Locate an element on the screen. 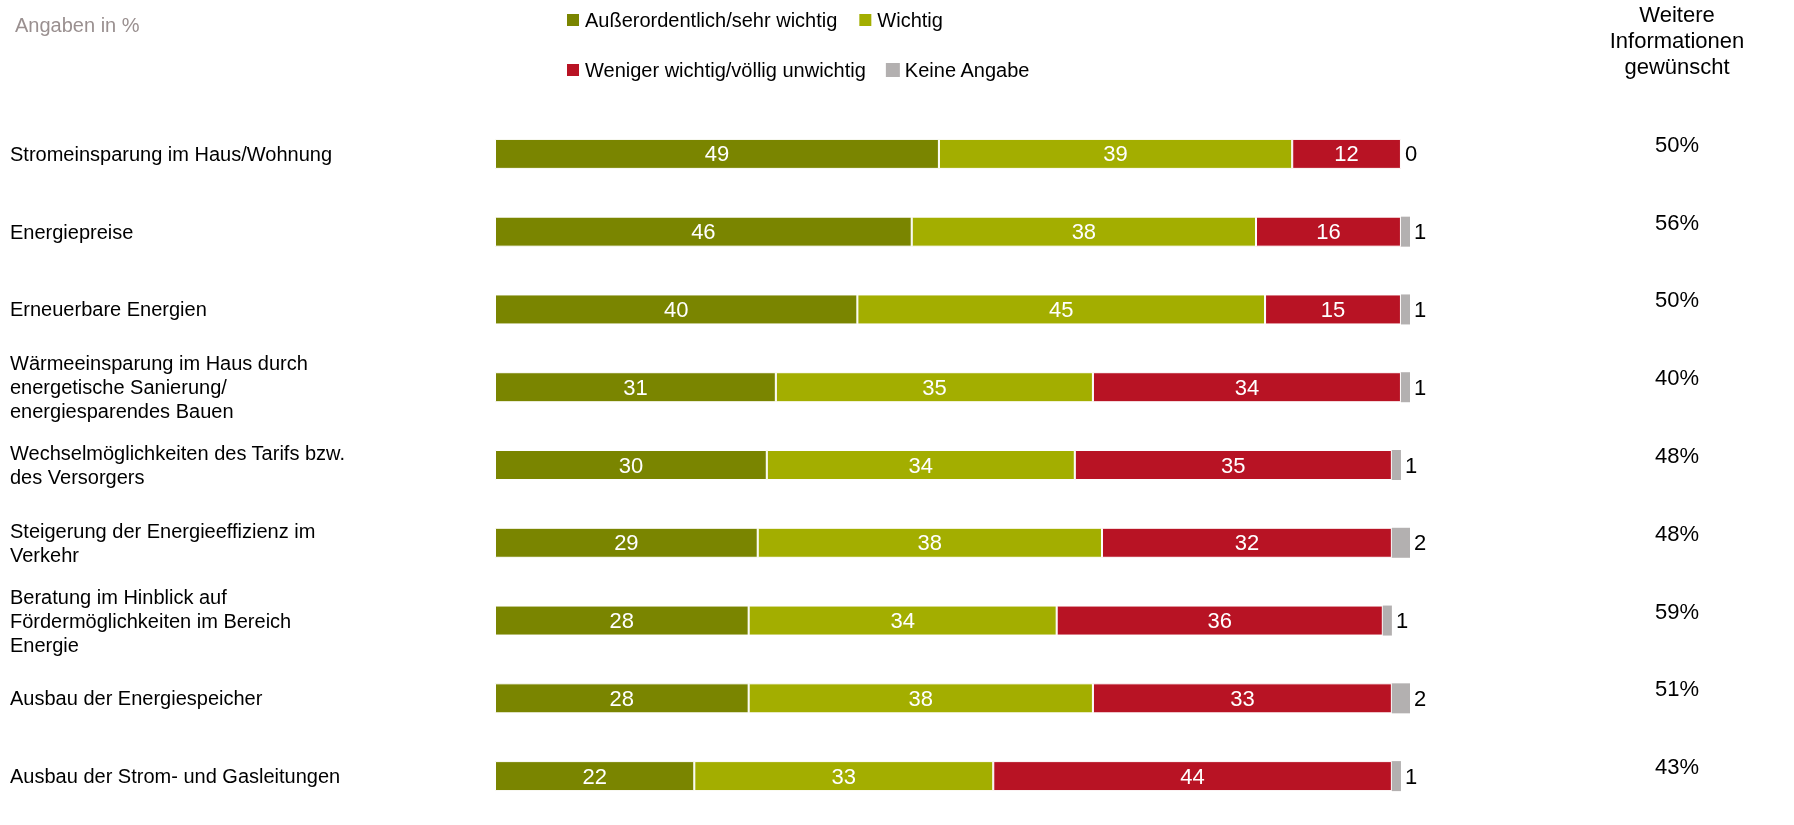 The image size is (1794, 825). y-tick-label: Wärmeeinsparung im Haus durch energetische Sanierung/ energiesparendes Bauen is located at coordinates (162, 387).